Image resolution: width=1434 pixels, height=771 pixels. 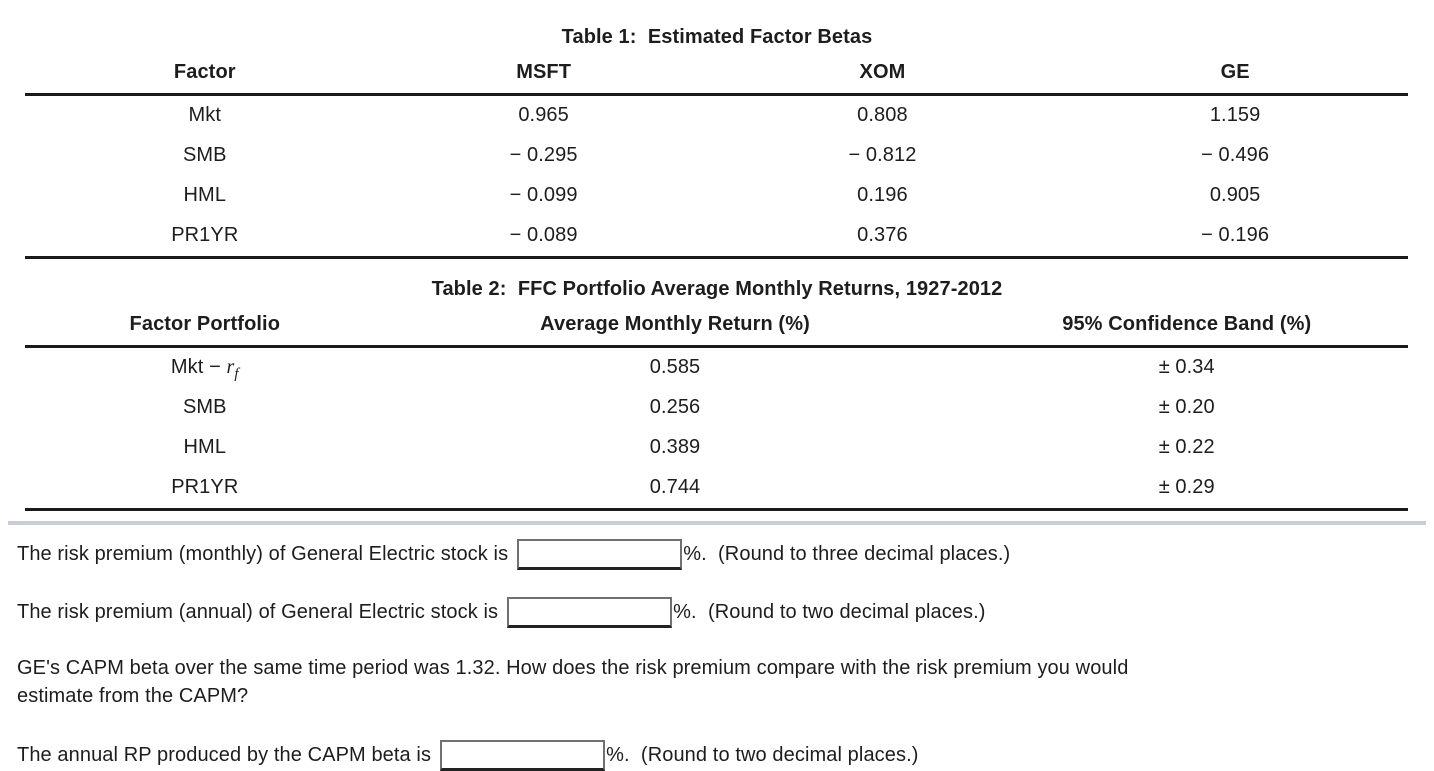 I want to click on table-row: PR1YR − 0.089 0.376 − 0.196, so click(x=716, y=237).